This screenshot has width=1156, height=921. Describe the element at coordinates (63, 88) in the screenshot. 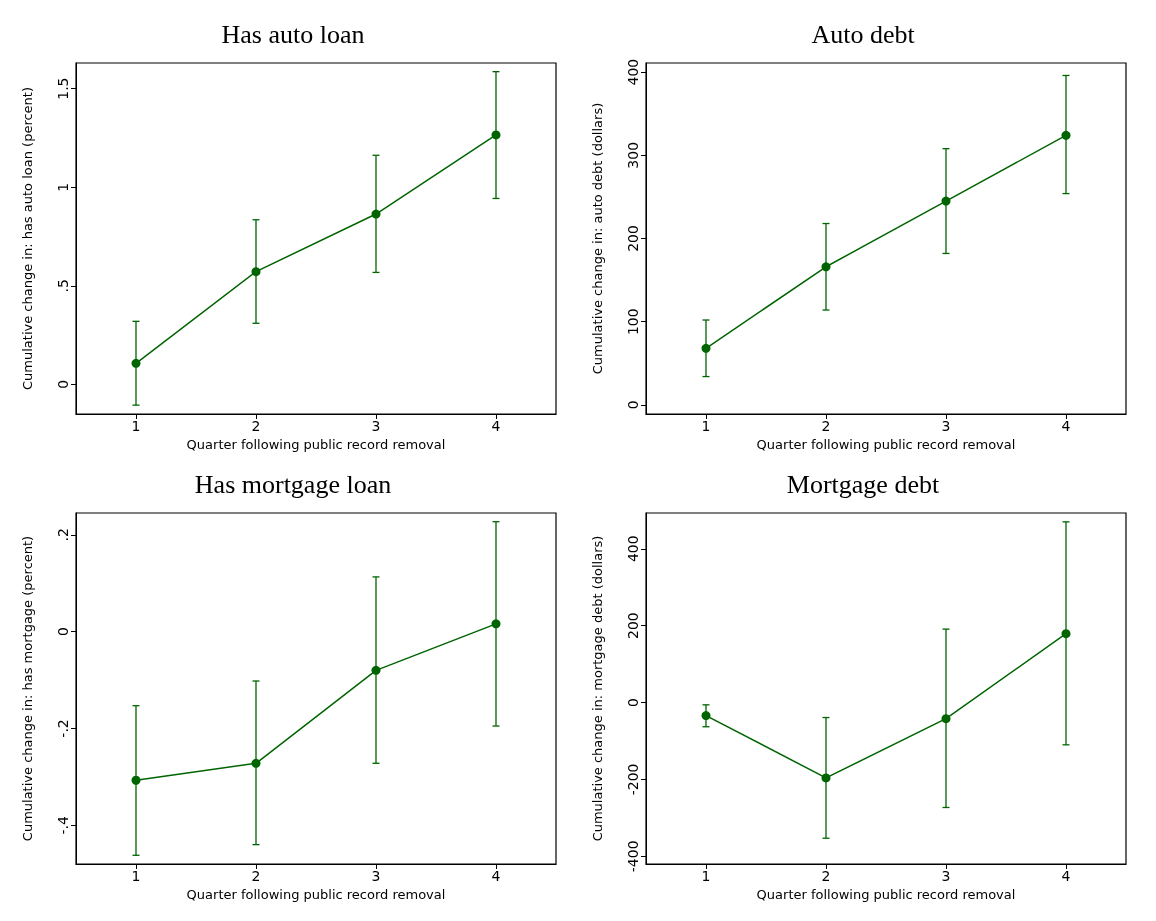

I see `y-tick-label: 1.5` at that location.